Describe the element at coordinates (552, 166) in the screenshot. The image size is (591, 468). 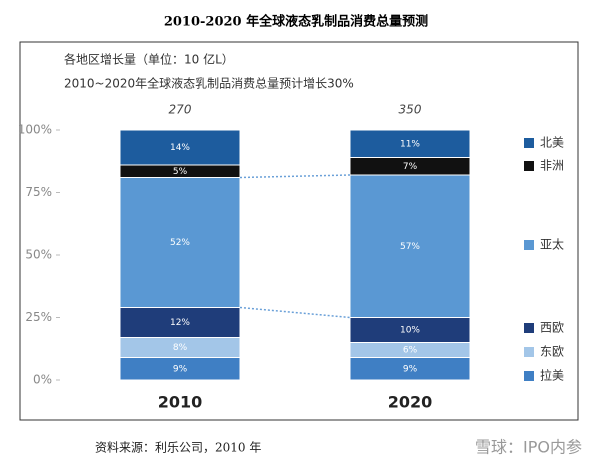
I see `legend-label: 非洲` at that location.